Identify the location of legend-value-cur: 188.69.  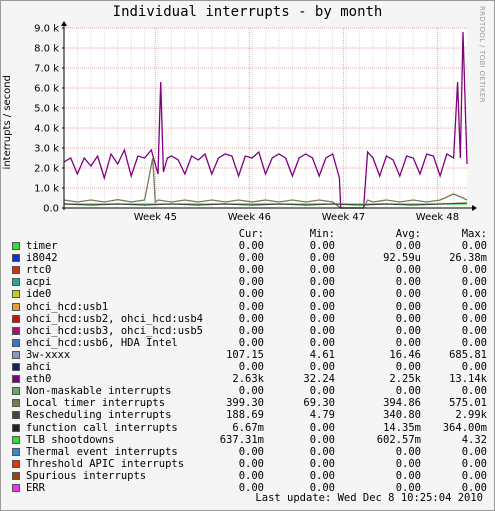
(245, 415).